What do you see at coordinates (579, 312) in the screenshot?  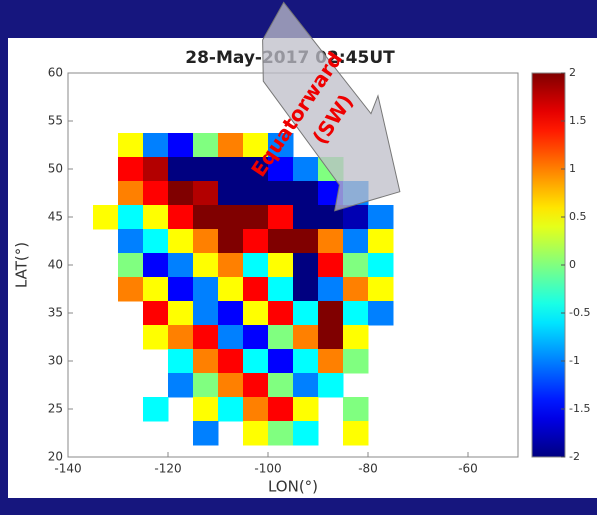 I see `colorbar-tick-label: -0.5` at bounding box center [579, 312].